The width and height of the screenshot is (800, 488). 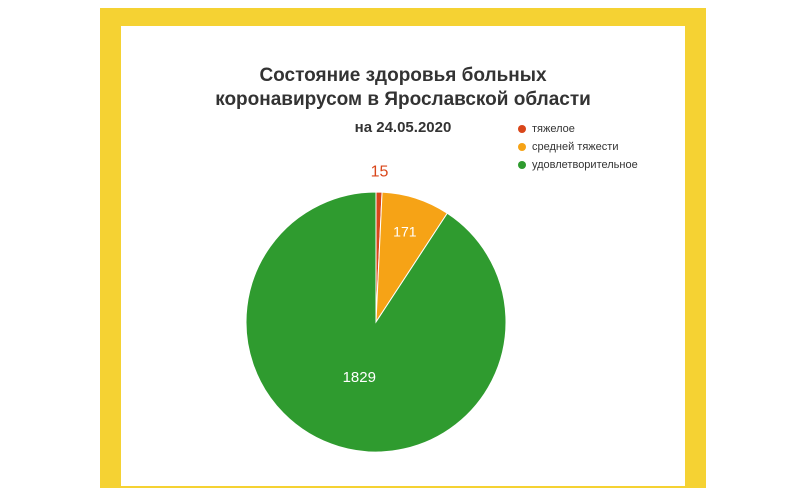 What do you see at coordinates (403, 127) in the screenshot?
I see `chart-date: на 24.05.2020` at bounding box center [403, 127].